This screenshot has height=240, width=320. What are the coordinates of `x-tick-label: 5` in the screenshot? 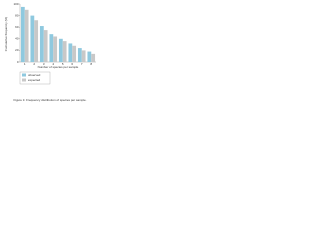 It's located at (63, 64).